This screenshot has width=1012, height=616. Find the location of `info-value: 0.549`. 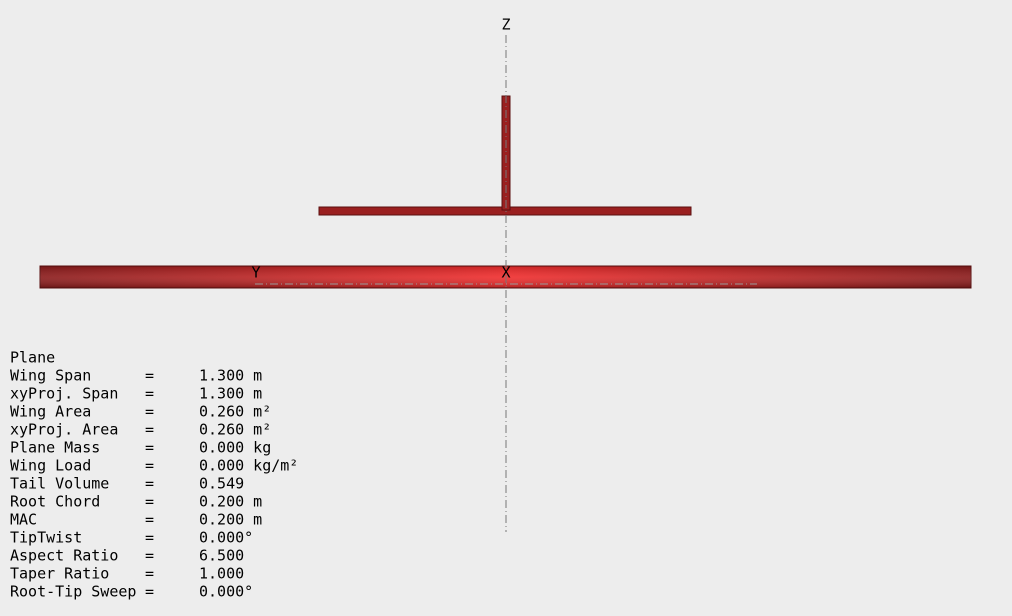

info-value: 0.549 is located at coordinates (221, 484).